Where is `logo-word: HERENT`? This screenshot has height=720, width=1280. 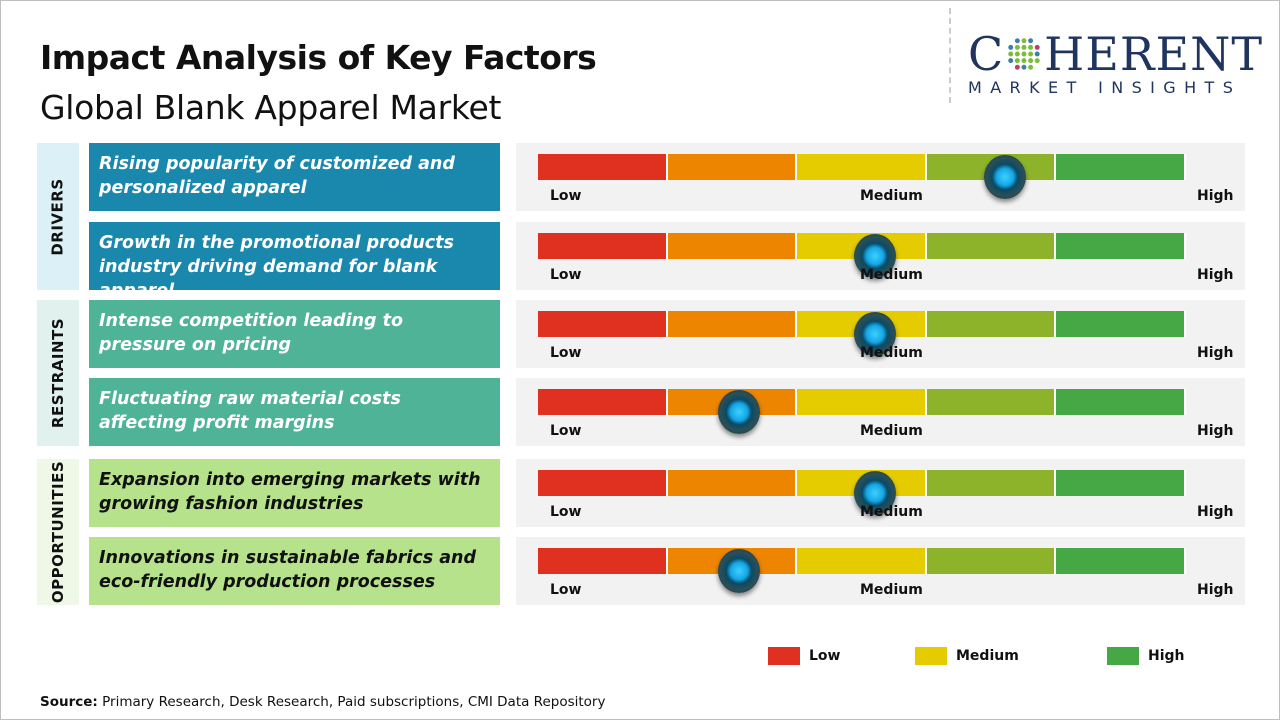 logo-word: HERENT is located at coordinates (1153, 54).